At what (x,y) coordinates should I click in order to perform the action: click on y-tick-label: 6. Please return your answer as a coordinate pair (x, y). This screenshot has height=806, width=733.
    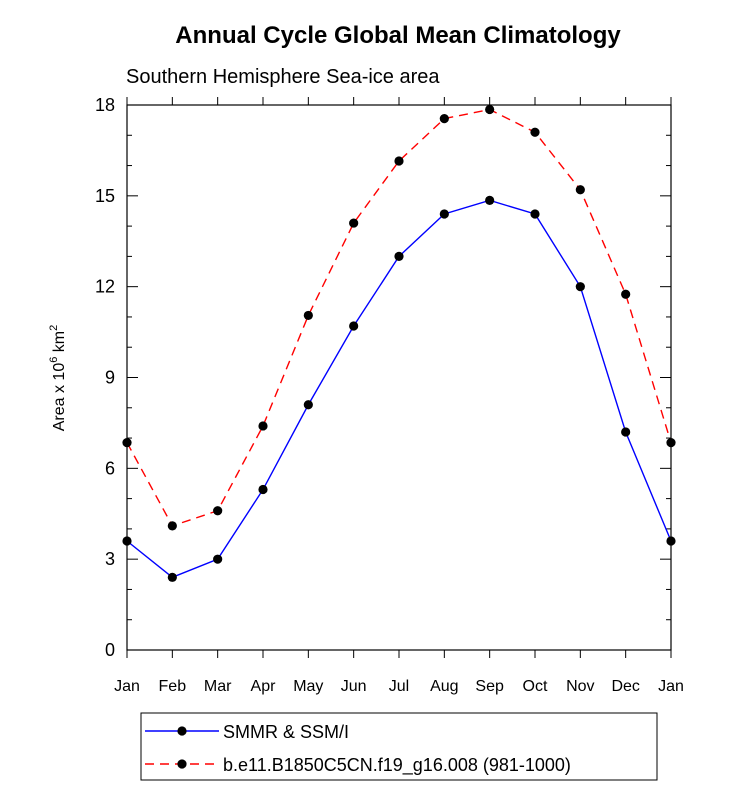
    Looking at the image, I should click on (110, 468).